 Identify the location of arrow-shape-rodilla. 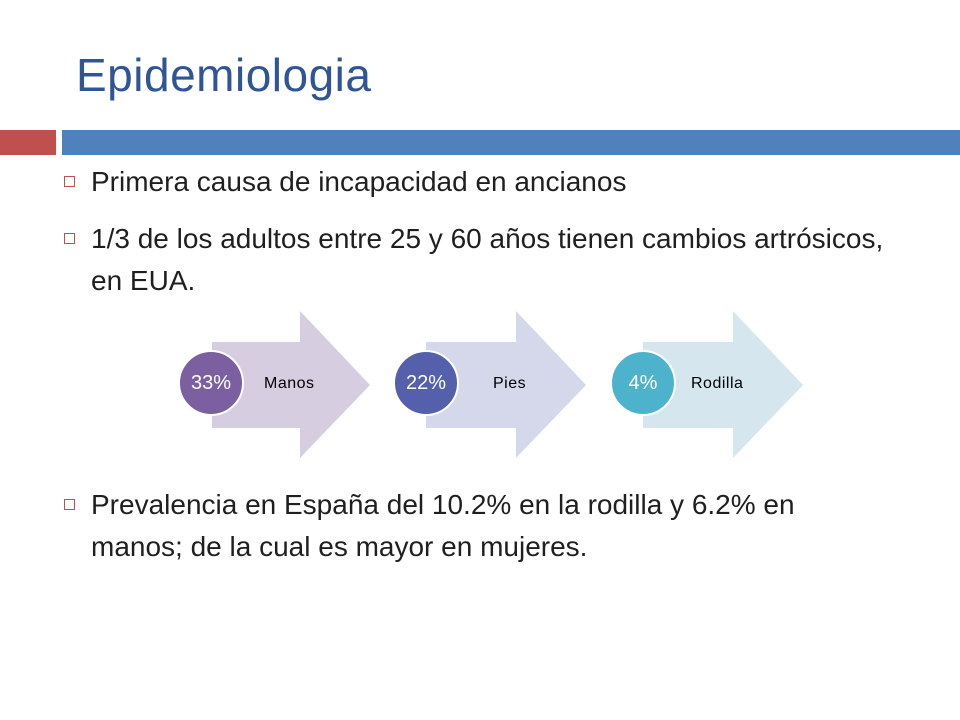
(723, 384).